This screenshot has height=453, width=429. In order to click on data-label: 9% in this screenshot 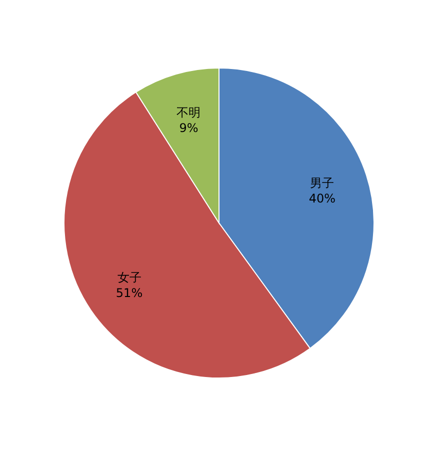, I will do `click(188, 128)`.